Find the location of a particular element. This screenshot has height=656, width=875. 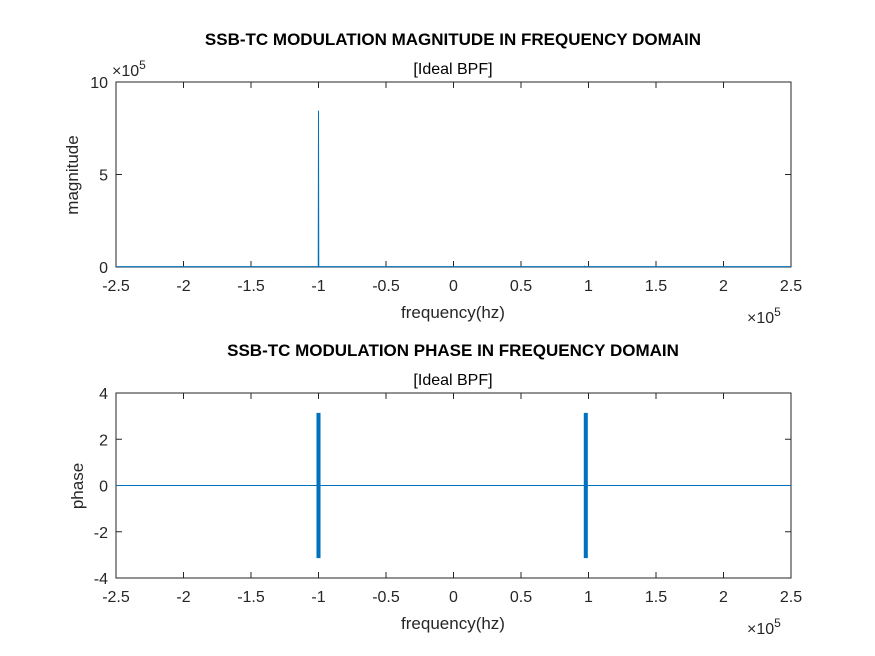

magnitude-y-axis-label: magnitude is located at coordinates (72, 174).